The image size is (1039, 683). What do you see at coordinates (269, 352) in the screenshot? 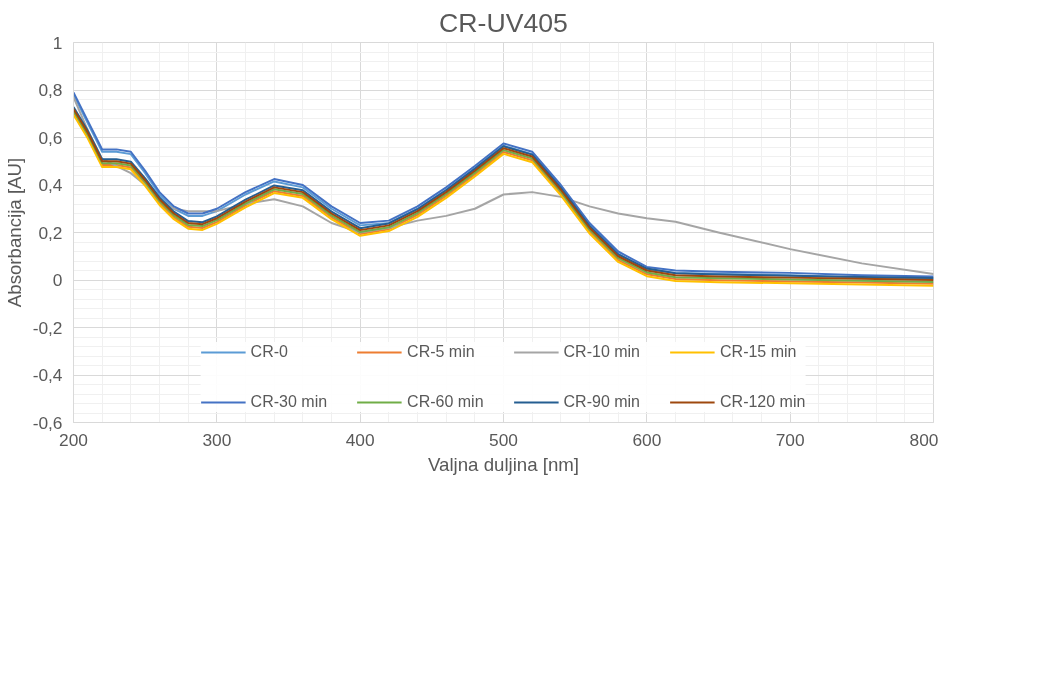
I see `legend-label: CR-0` at bounding box center [269, 352].